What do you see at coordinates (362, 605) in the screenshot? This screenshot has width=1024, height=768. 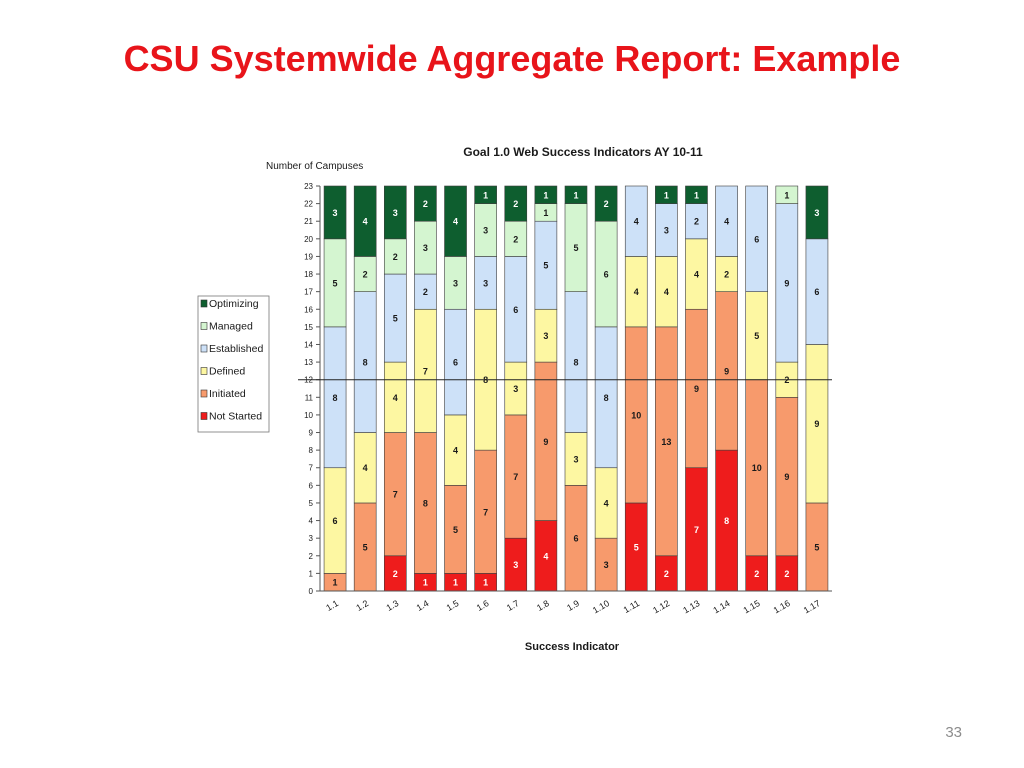 I see `x-tick-label: 1.2` at bounding box center [362, 605].